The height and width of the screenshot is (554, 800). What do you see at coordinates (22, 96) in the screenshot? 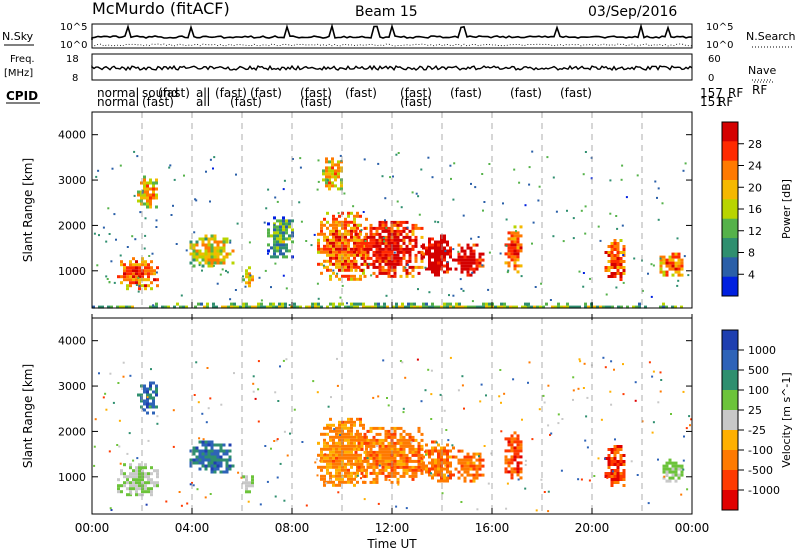
I see `cpid-label: CPID` at bounding box center [22, 96].